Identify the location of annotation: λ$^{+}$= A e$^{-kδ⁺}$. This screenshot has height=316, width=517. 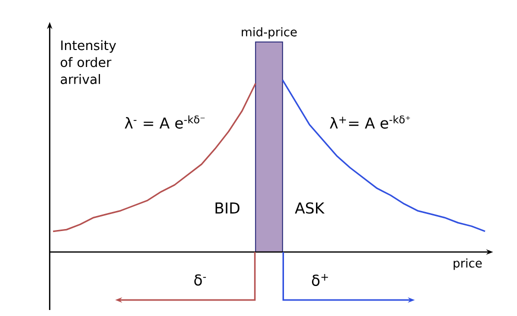
(370, 122).